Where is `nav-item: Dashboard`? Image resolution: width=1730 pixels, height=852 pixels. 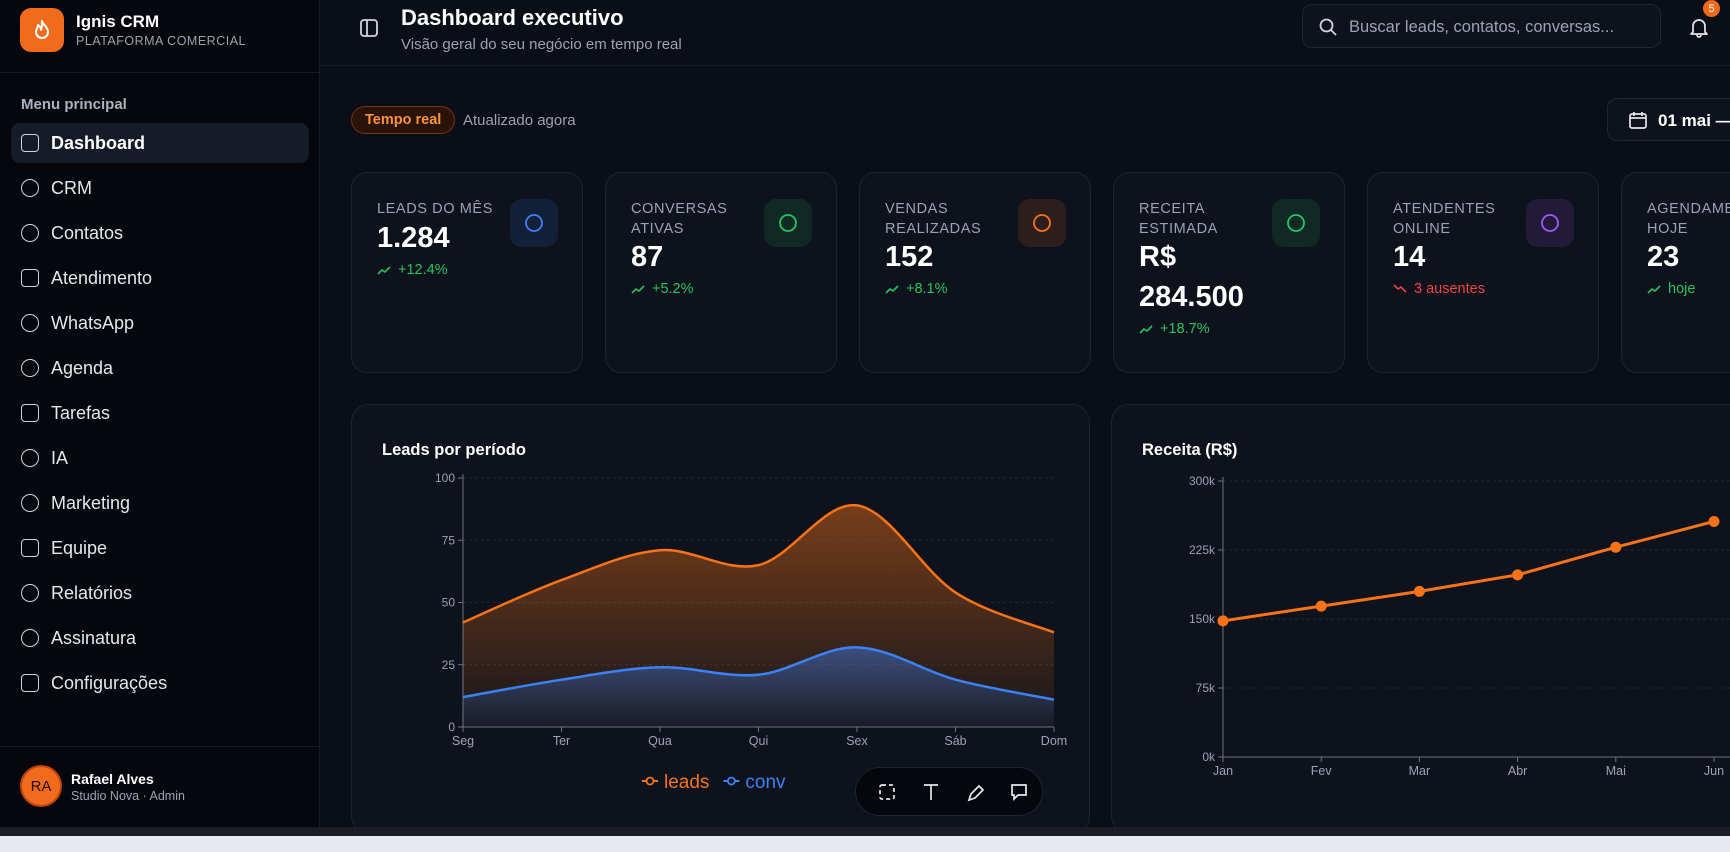
nav-item: Dashboard is located at coordinates (160, 143).